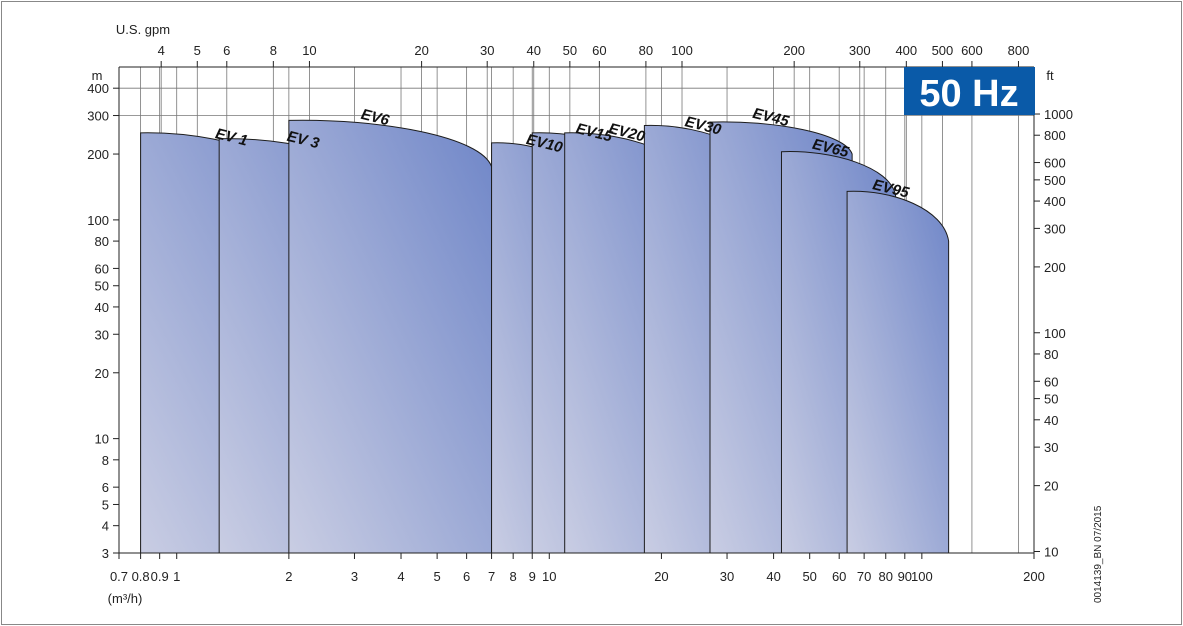  I want to click on x-tick-label: 7, so click(491, 576).